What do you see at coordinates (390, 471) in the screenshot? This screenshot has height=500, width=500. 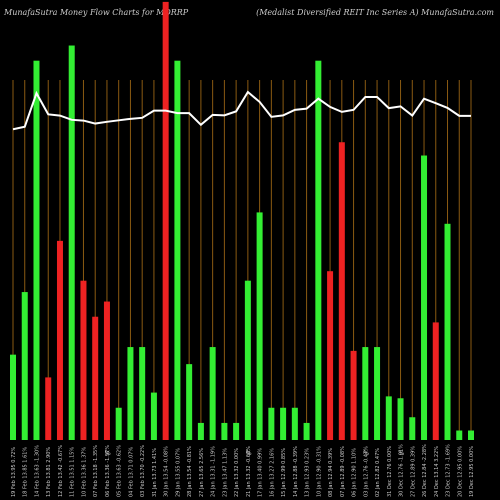 I see `x-tick-label: 31 Dec 12.76 0.00%` at bounding box center [390, 471].